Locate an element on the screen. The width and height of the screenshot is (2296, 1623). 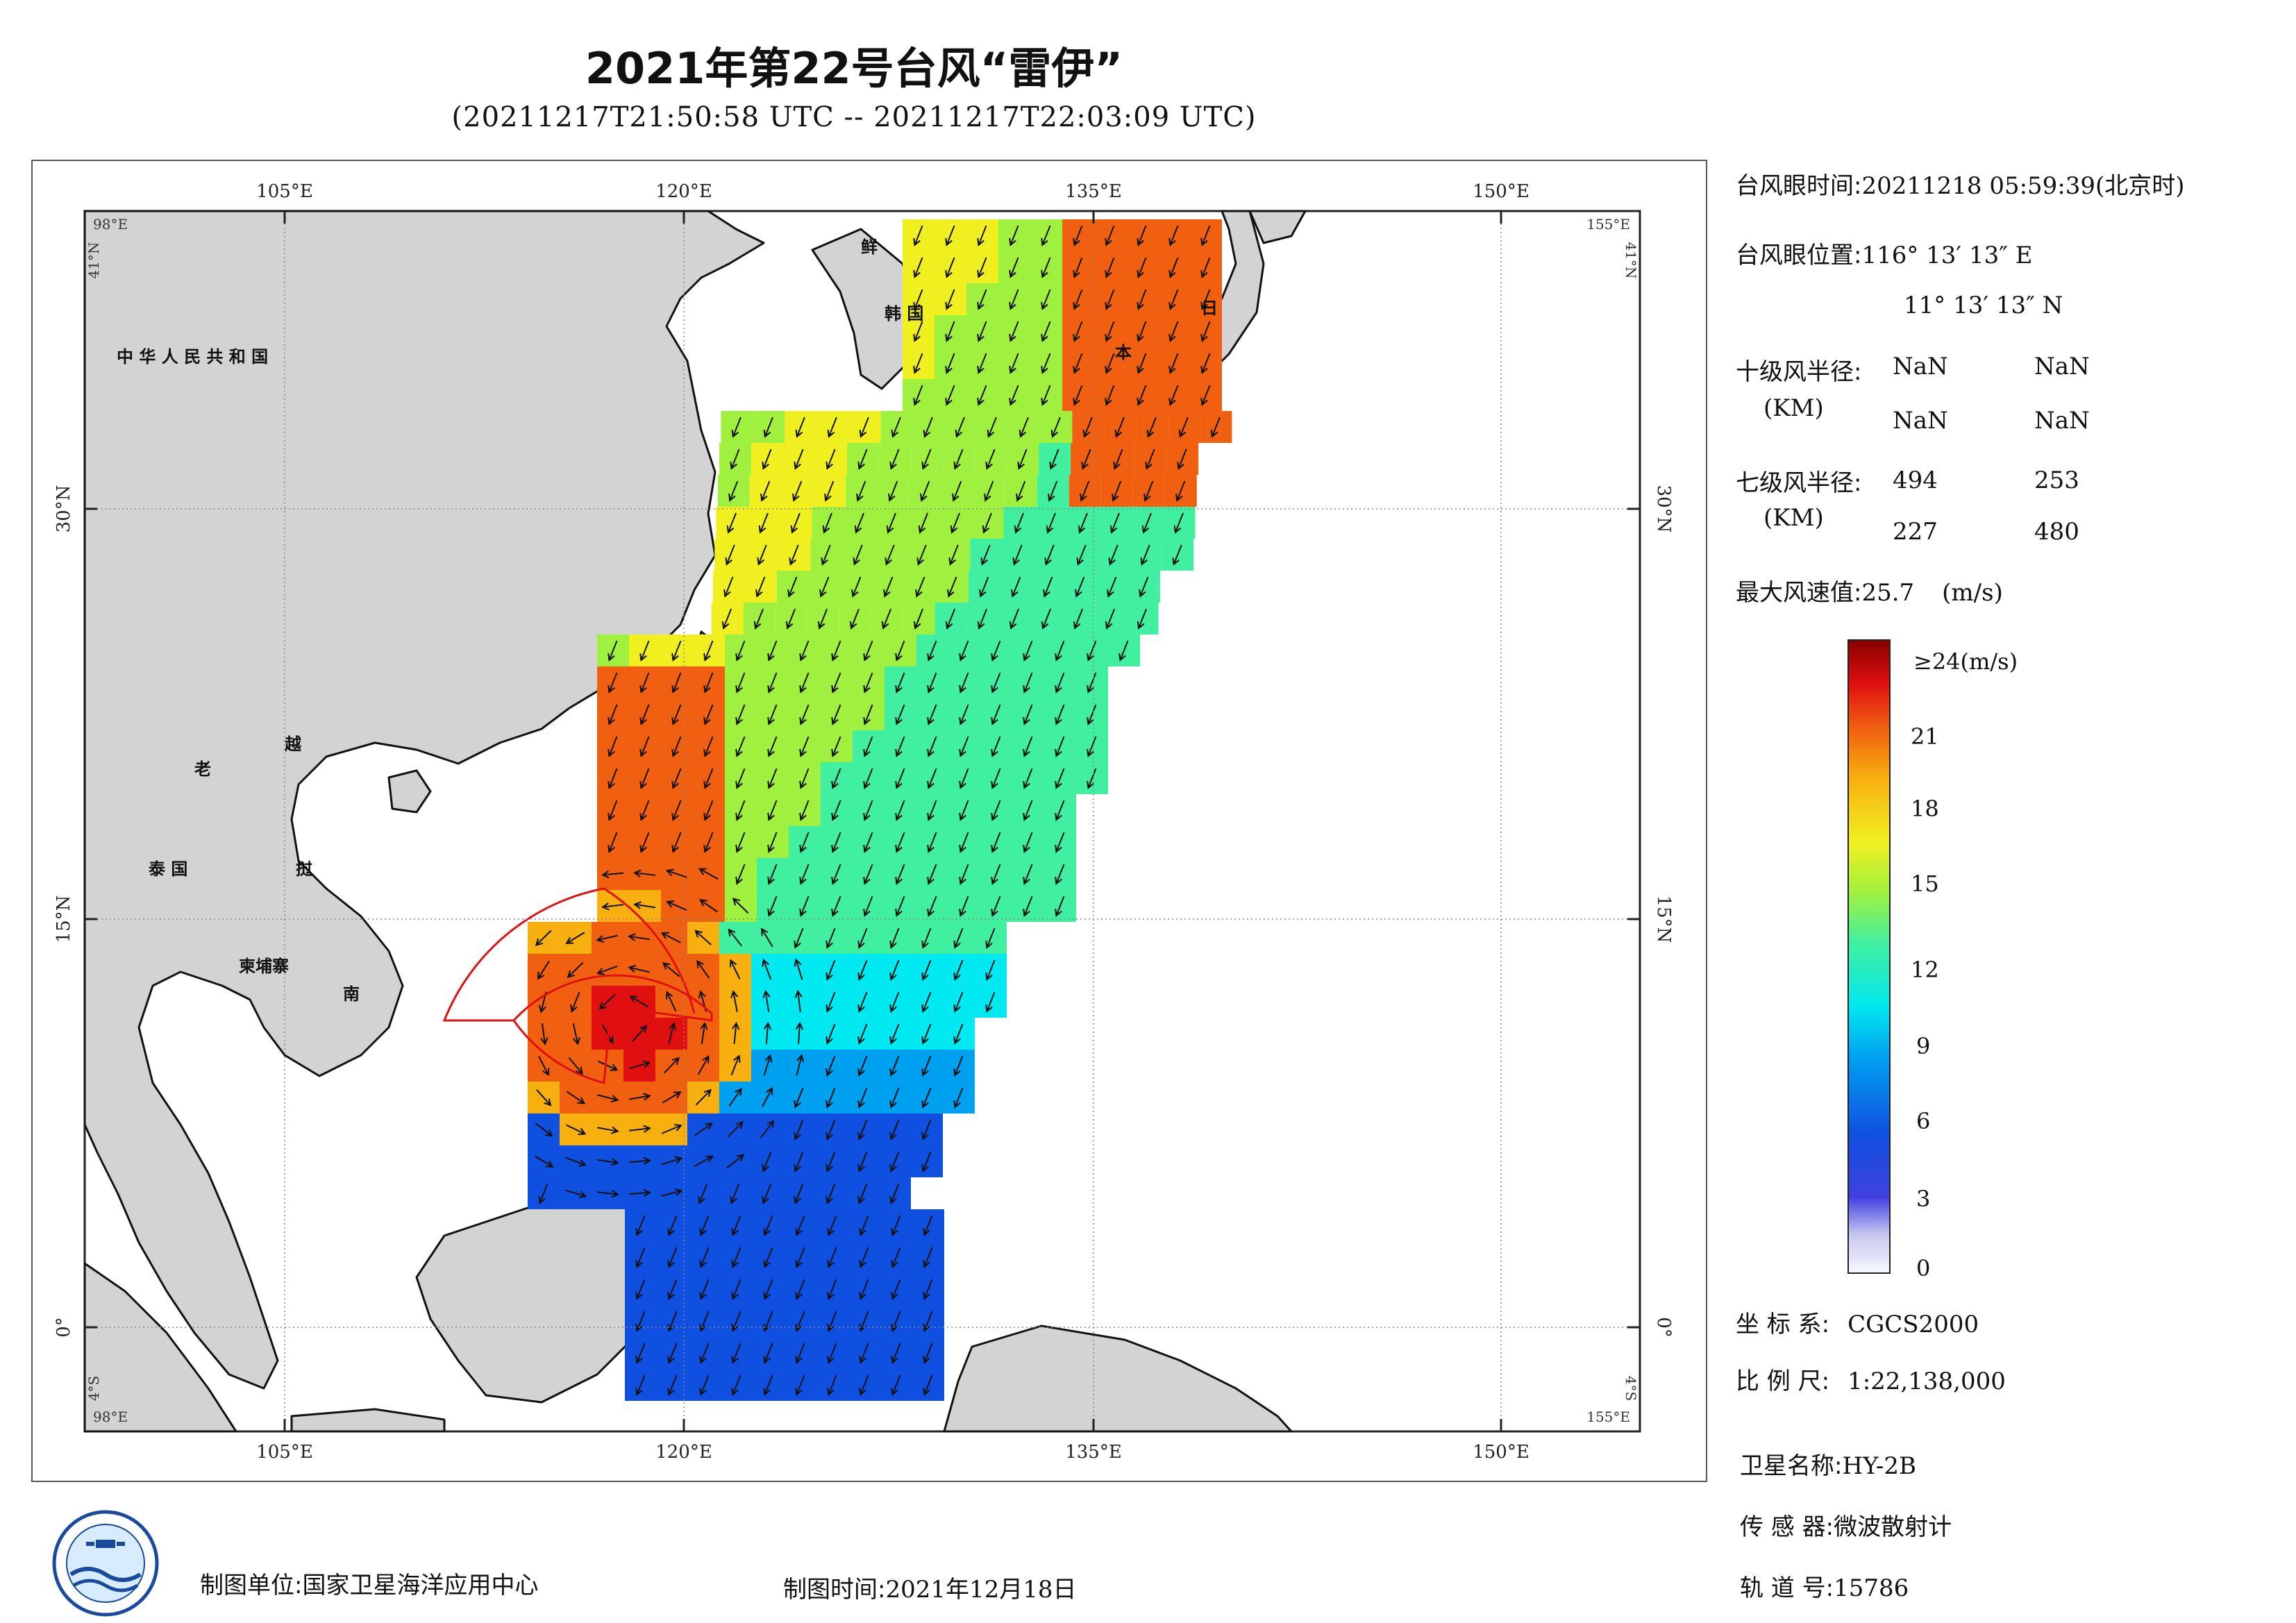
orbit-label: 轨 道 号: is located at coordinates (1787, 1588).